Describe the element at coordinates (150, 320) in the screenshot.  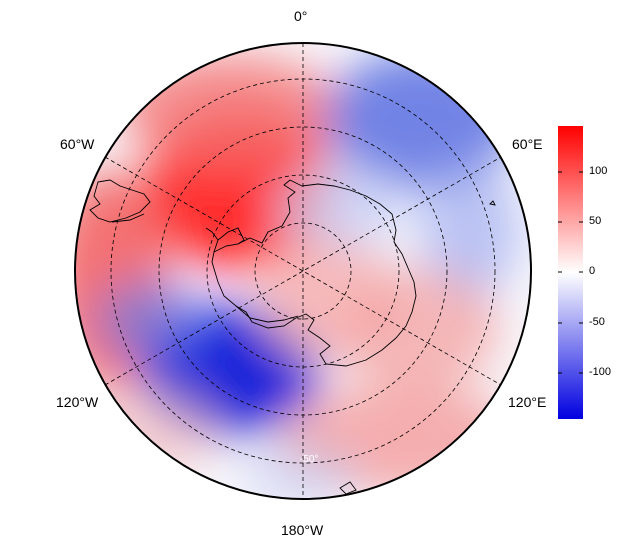
I see `negative-anomaly-pacific` at that location.